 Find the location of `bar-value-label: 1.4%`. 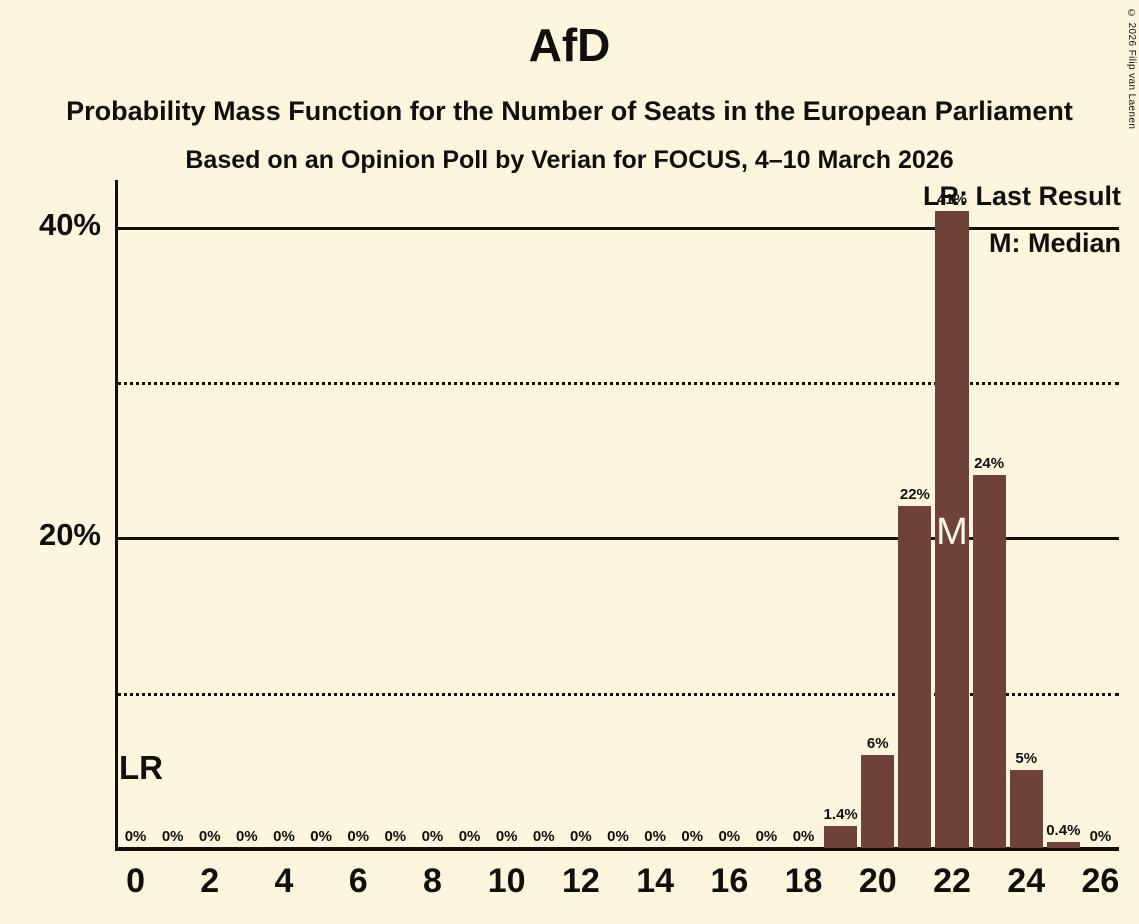

bar-value-label: 1.4% is located at coordinates (840, 815).